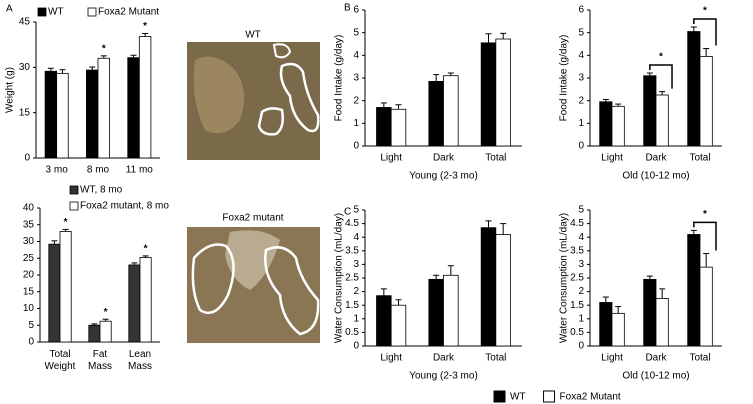  I want to click on panel-label: B, so click(347, 8).